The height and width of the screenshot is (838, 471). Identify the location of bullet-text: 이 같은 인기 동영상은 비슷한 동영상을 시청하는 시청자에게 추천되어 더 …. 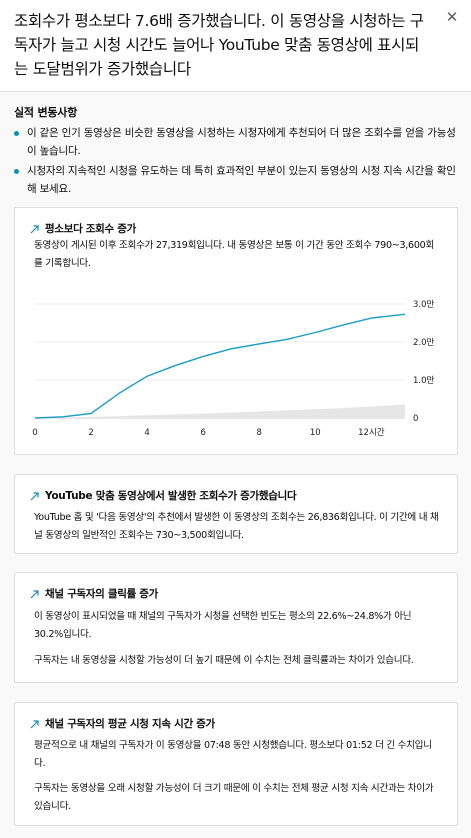
(241, 142).